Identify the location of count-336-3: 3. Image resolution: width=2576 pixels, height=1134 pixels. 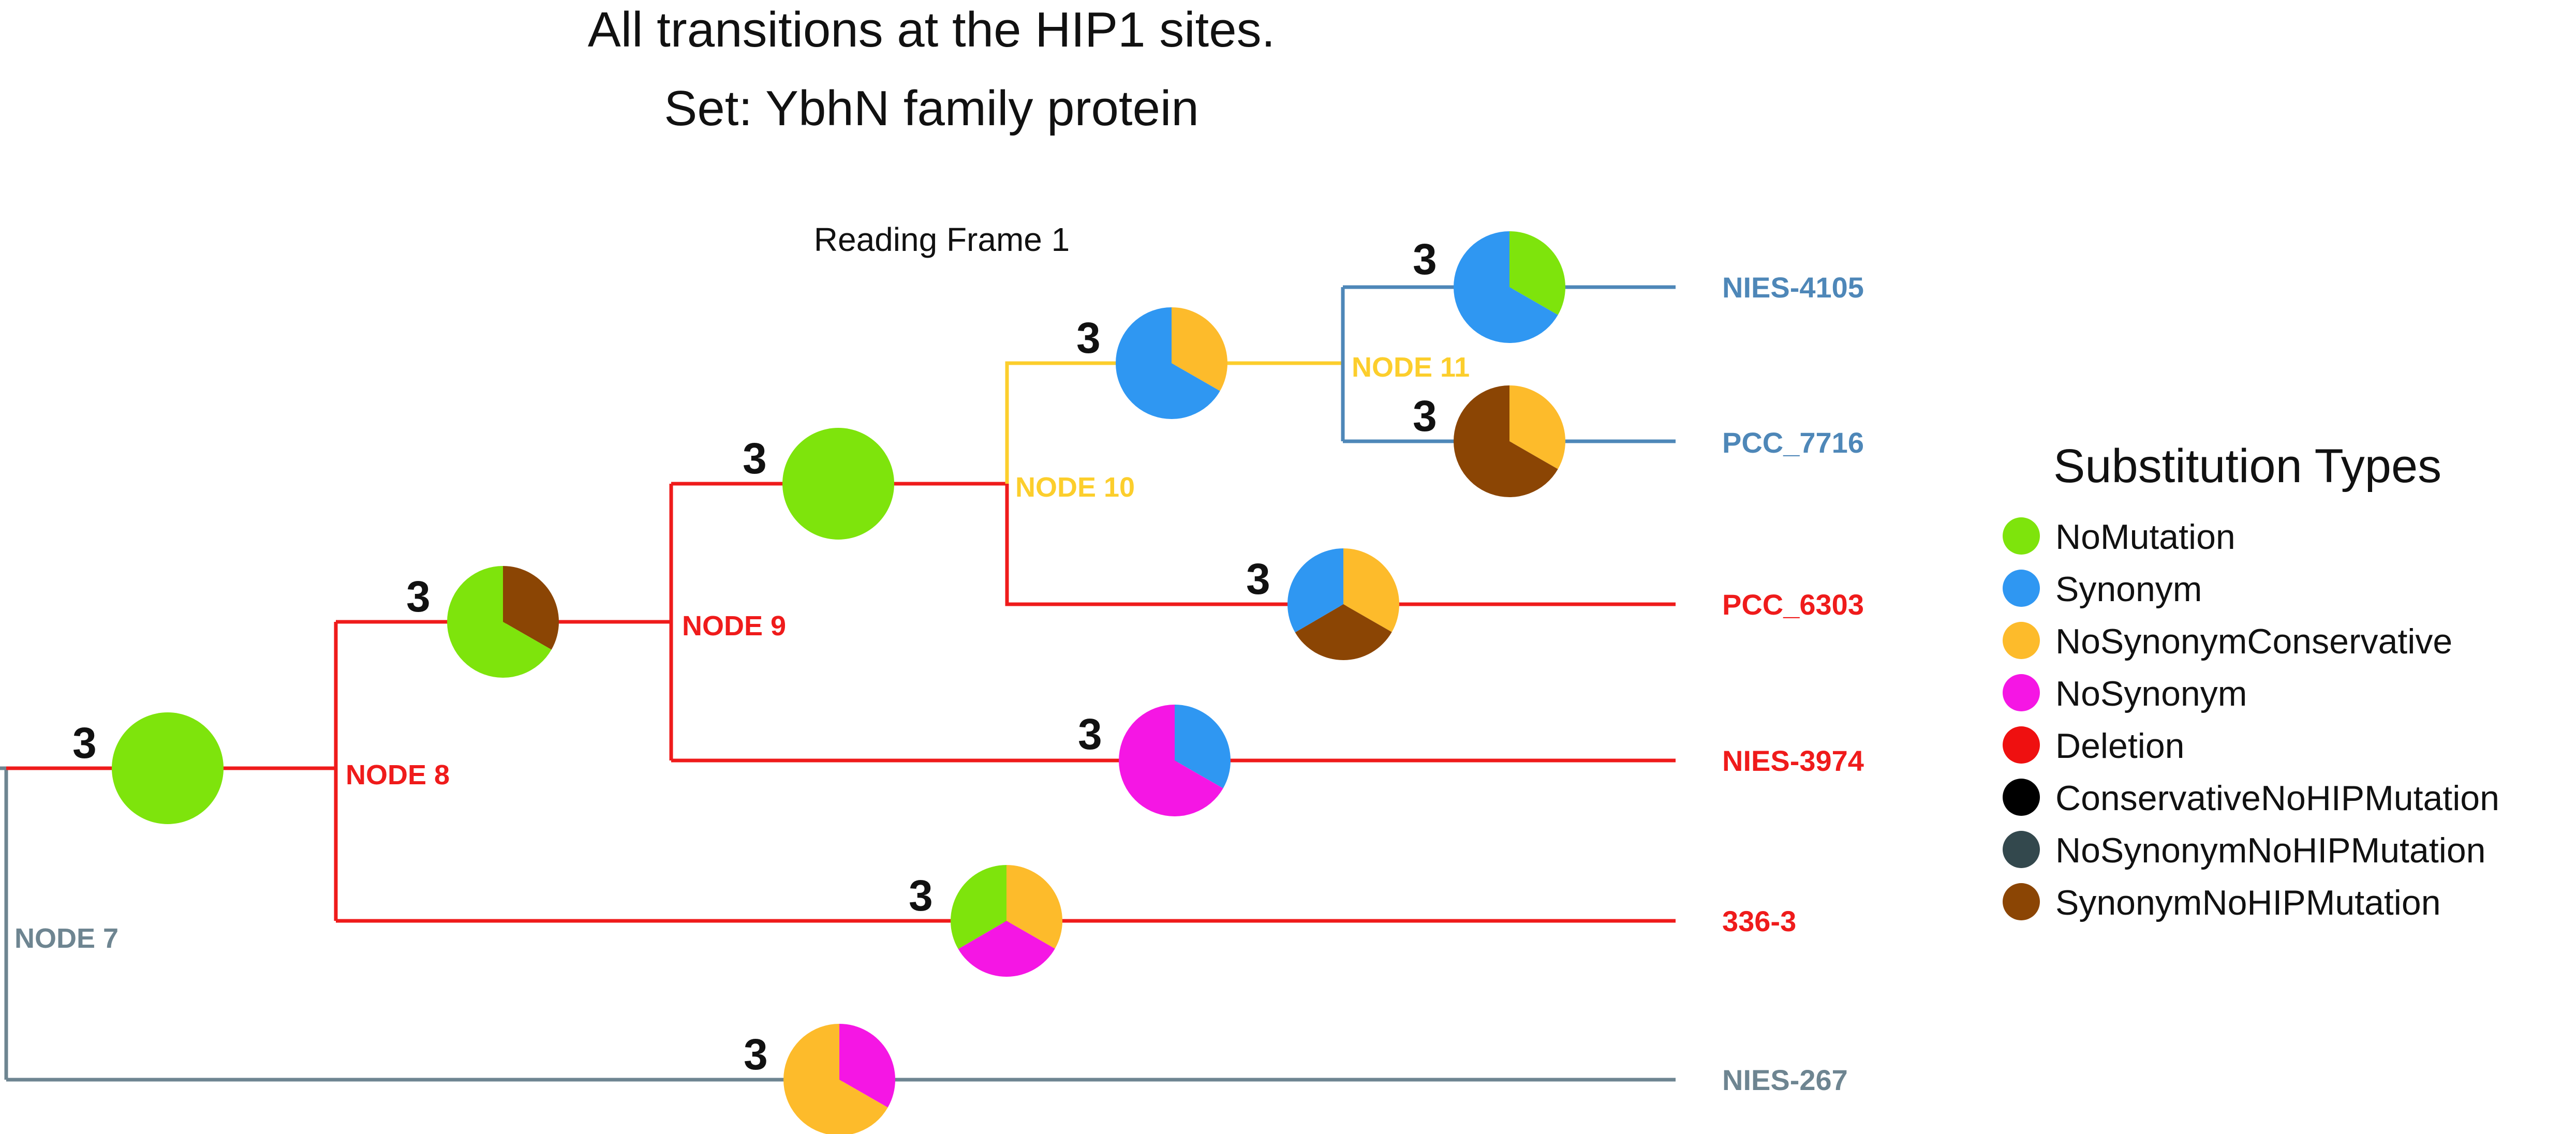
(921, 895).